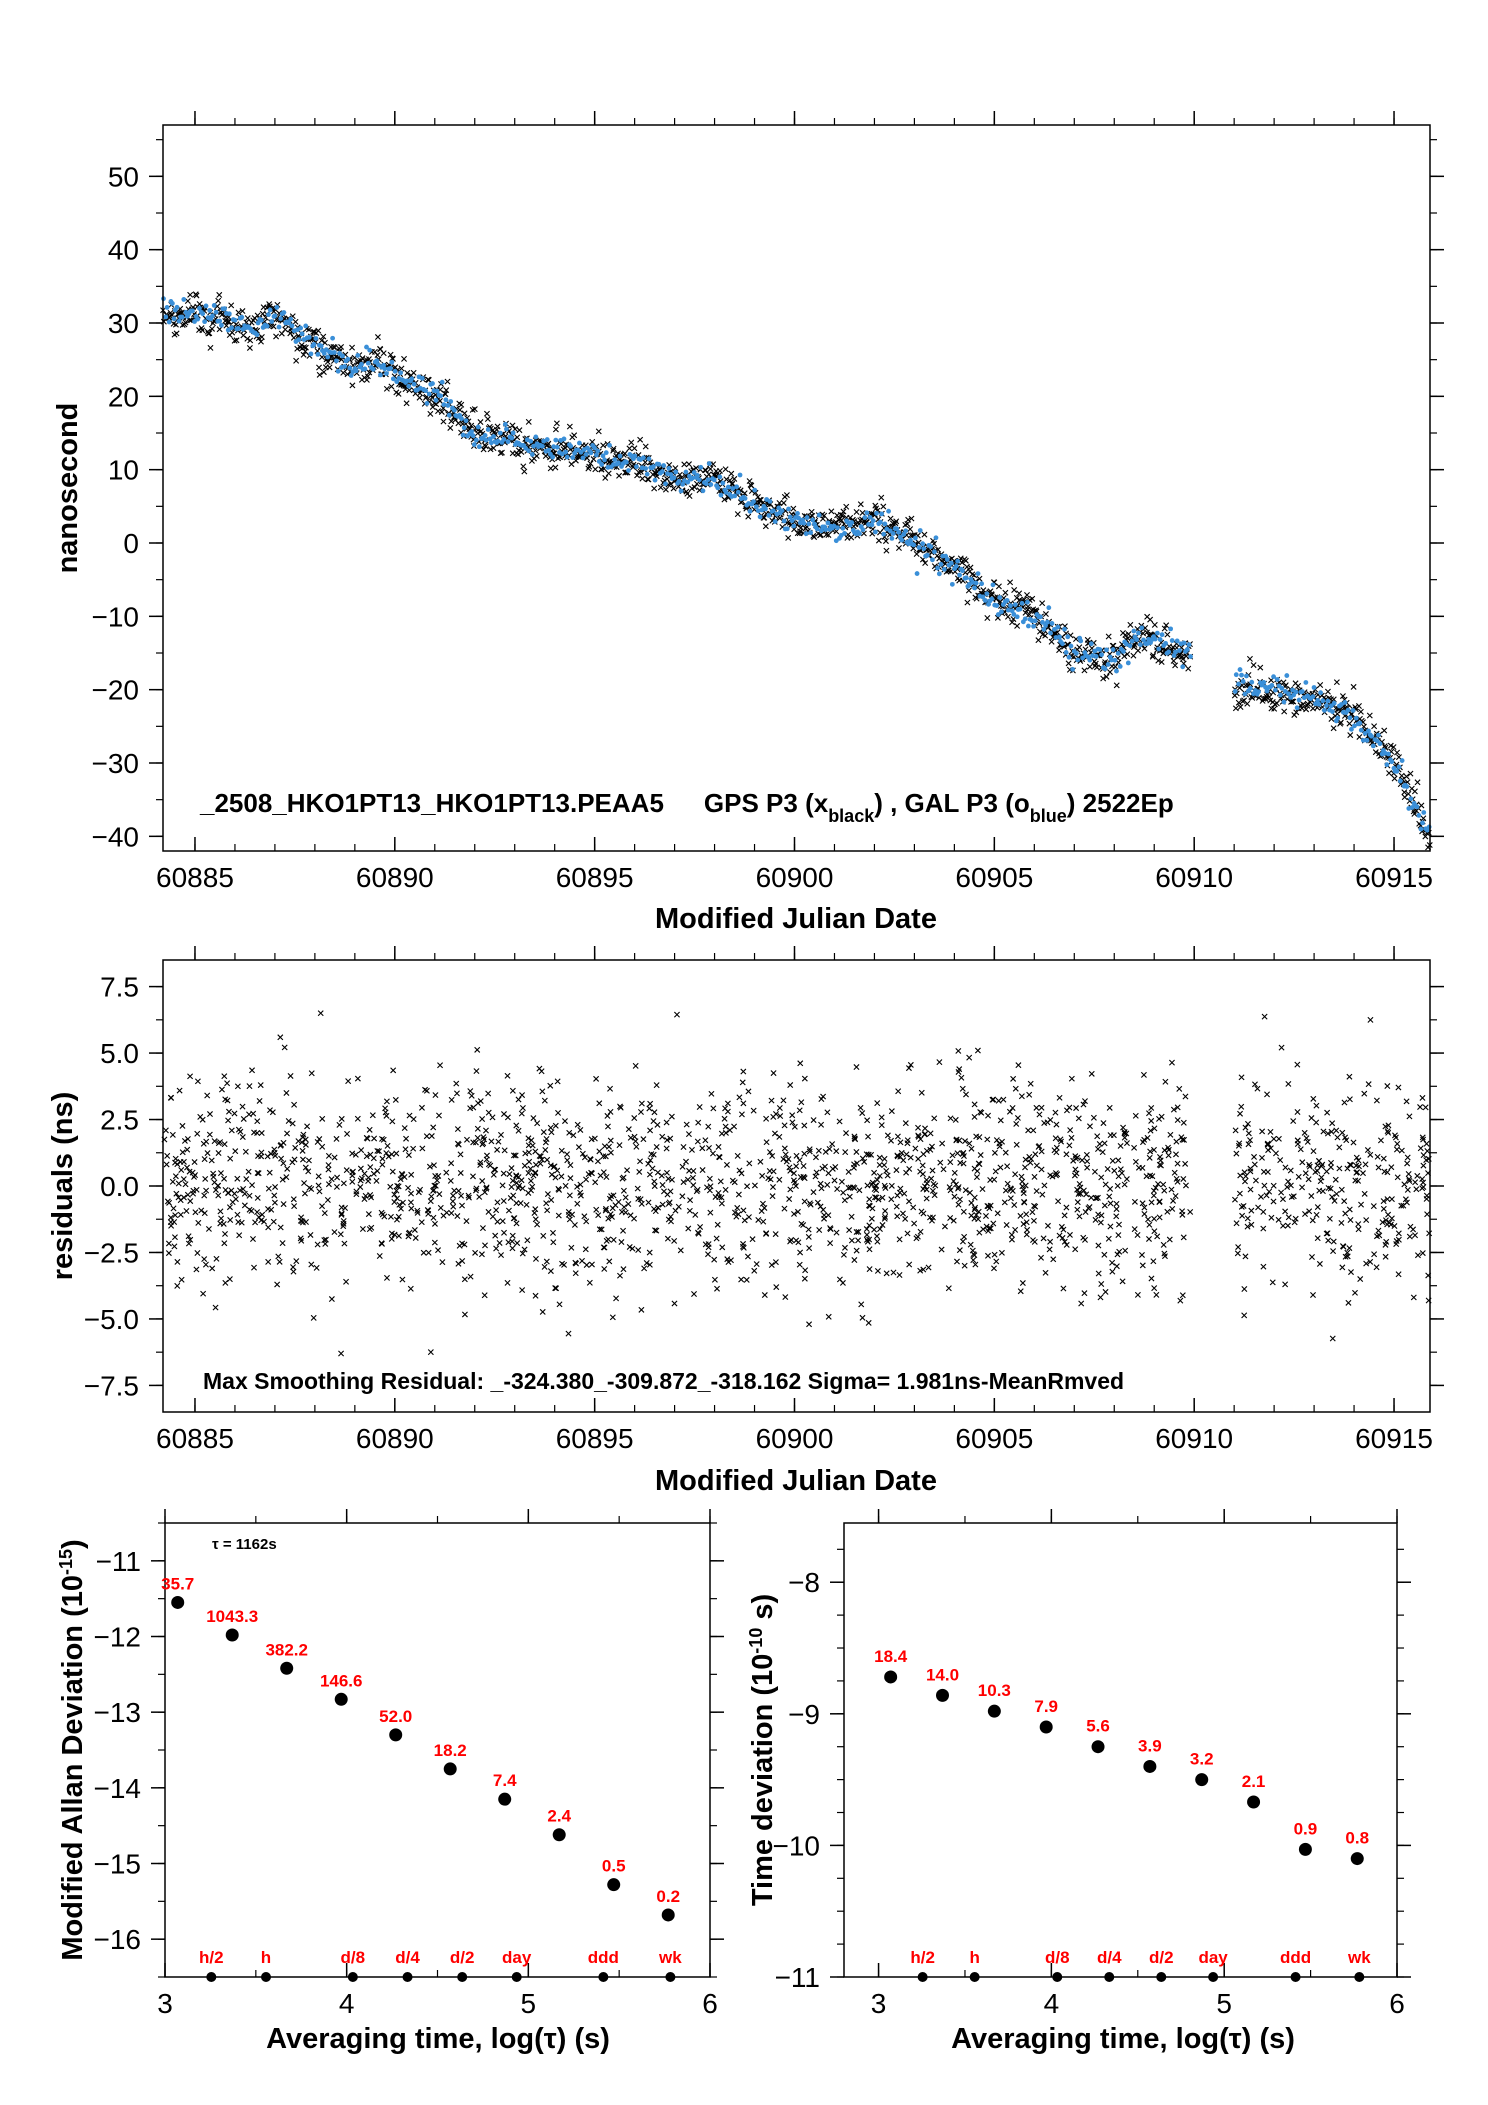  What do you see at coordinates (766, 803) in the screenshot?
I see `annotation-gps: GPS P3 (x` at bounding box center [766, 803].